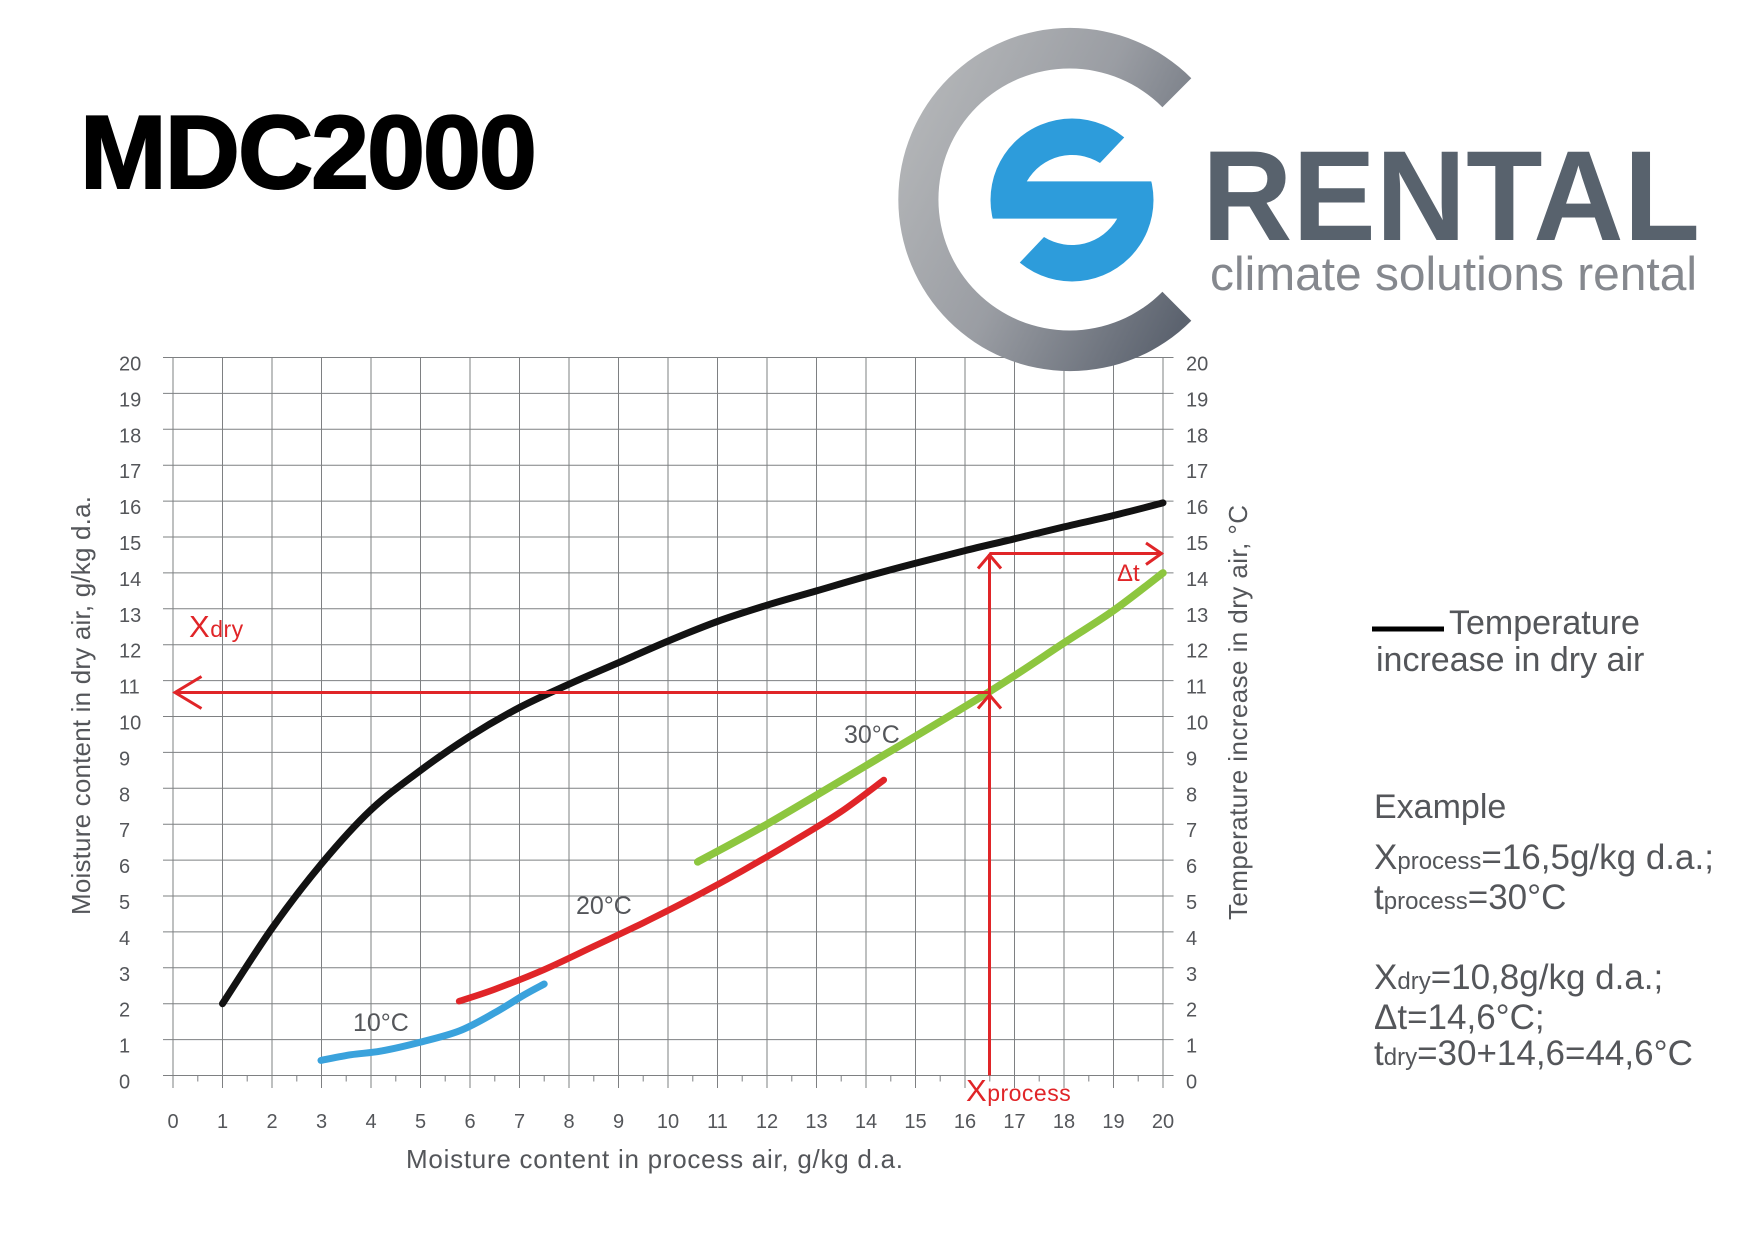  Describe the element at coordinates (1128, 573) in the screenshot. I see `svg-text: Δt` at that location.